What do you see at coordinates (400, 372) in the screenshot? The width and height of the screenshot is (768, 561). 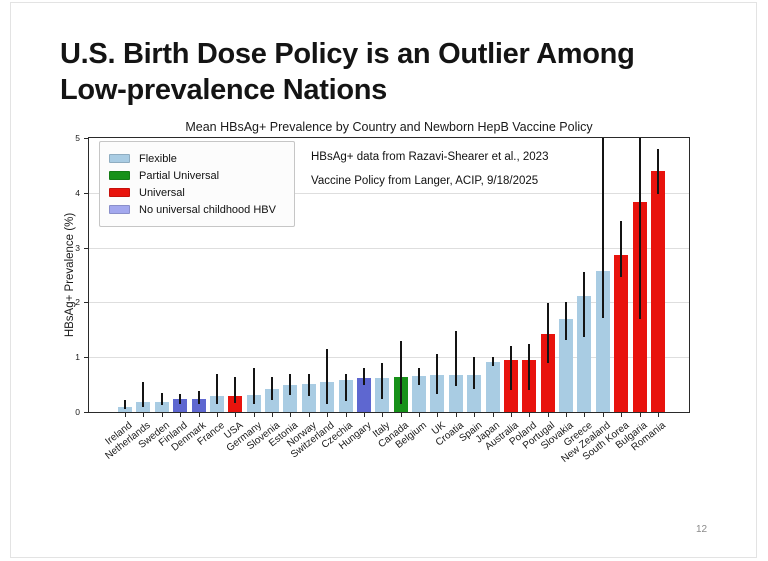 I see `error-bar-canada` at bounding box center [400, 372].